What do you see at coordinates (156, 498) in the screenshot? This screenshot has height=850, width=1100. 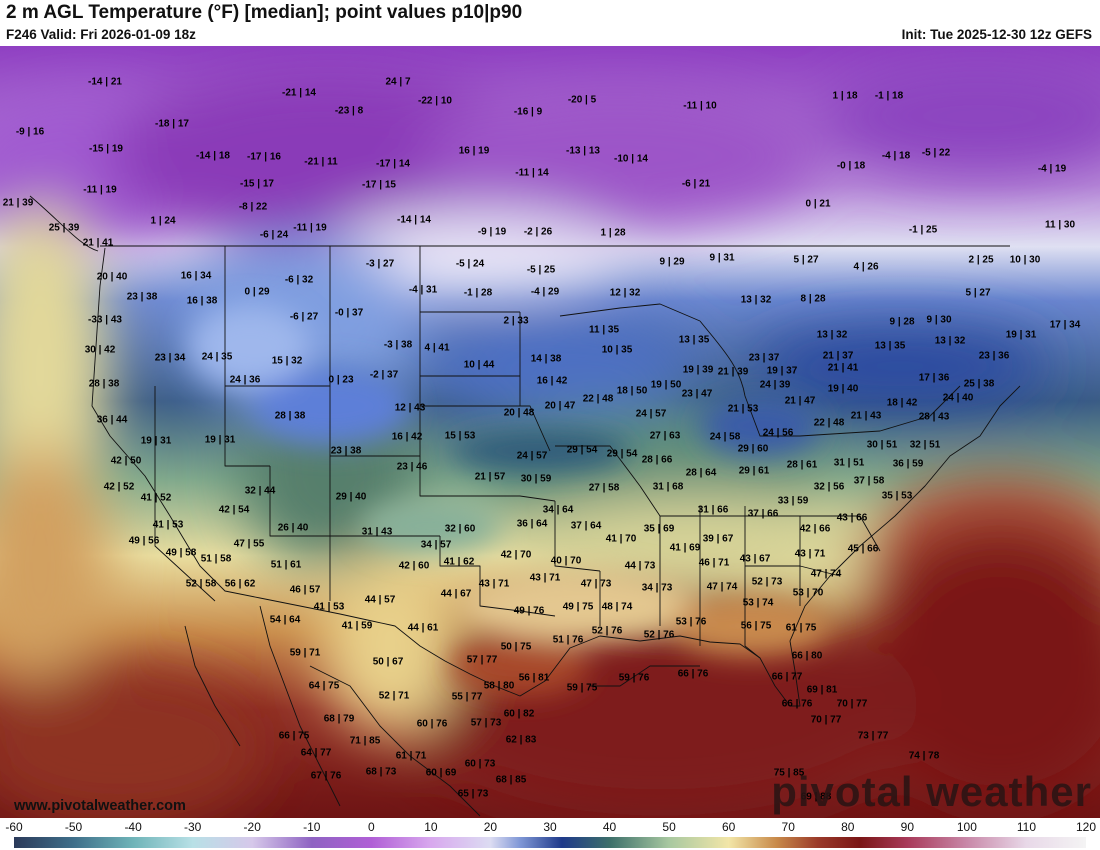 I see `point-value: 41 | 52` at bounding box center [156, 498].